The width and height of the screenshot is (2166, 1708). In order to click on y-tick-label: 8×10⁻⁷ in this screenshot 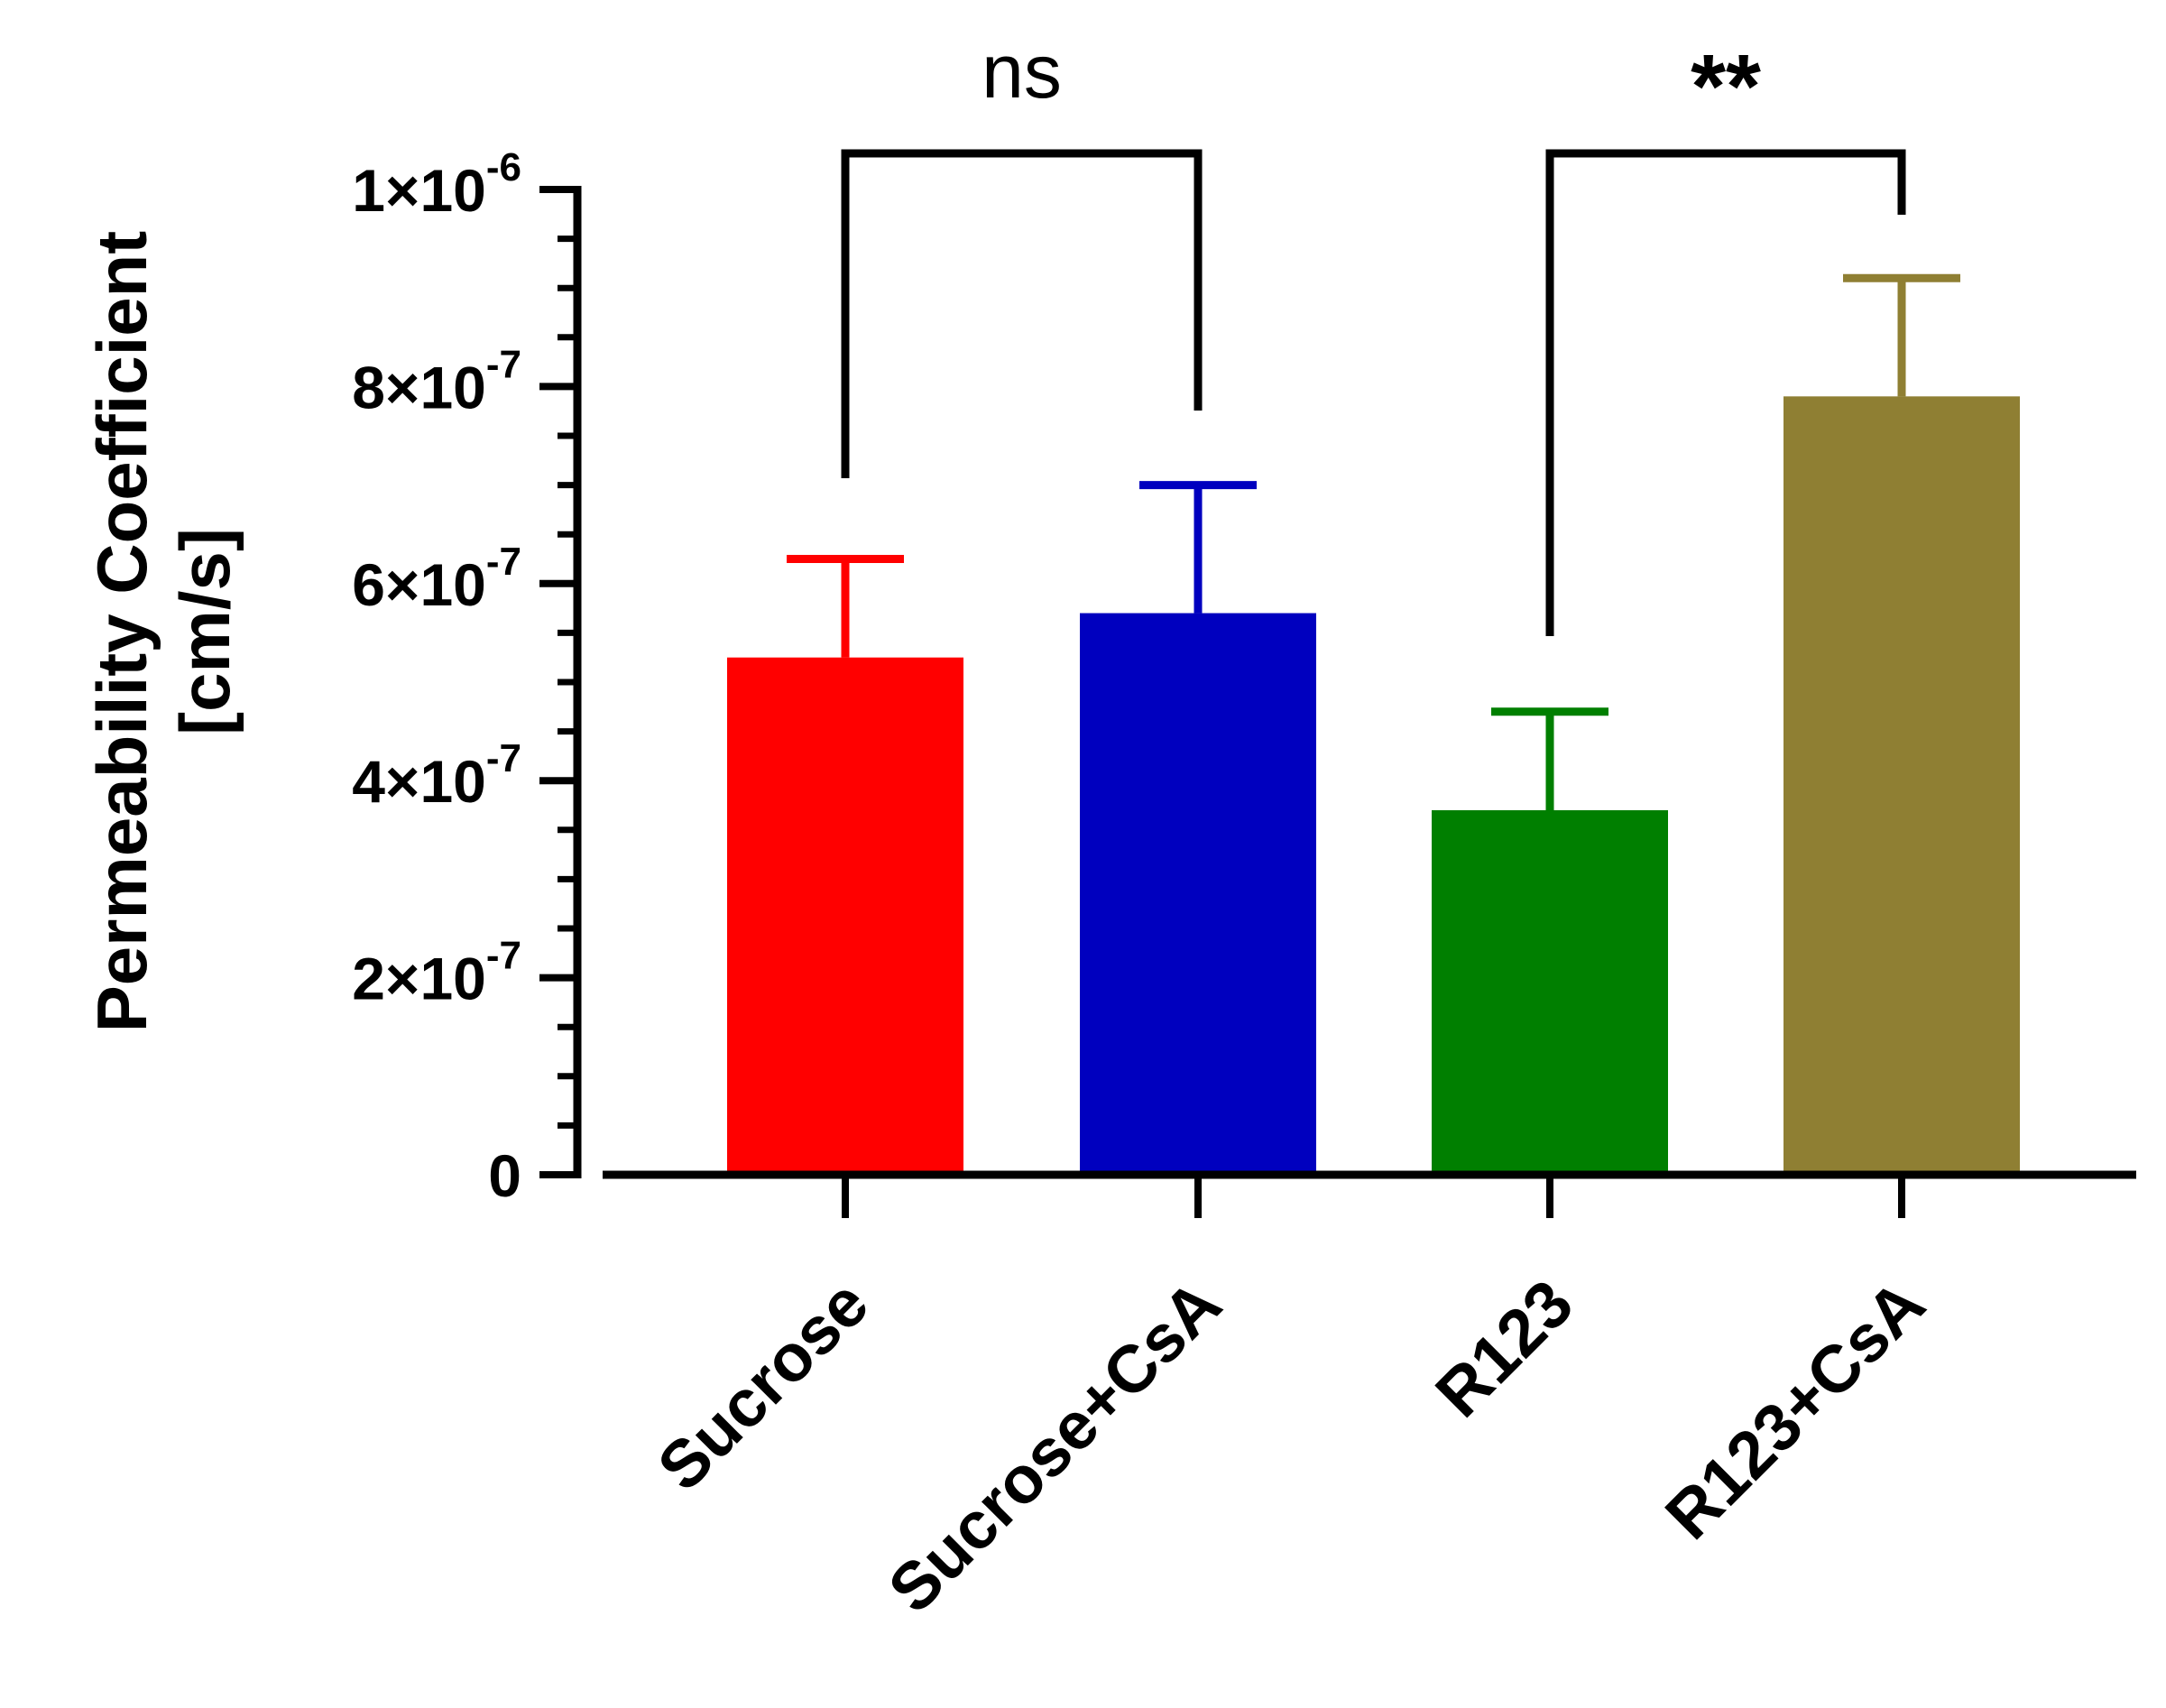, I will do `click(436, 381)`.